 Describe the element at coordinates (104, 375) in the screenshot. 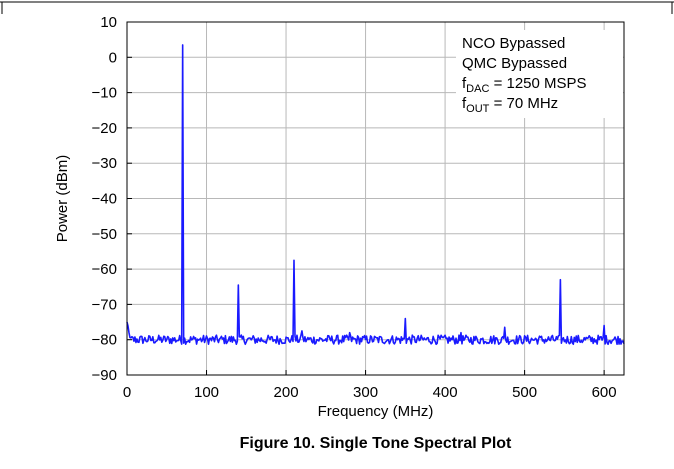

I see `y-tick-label: −90` at that location.